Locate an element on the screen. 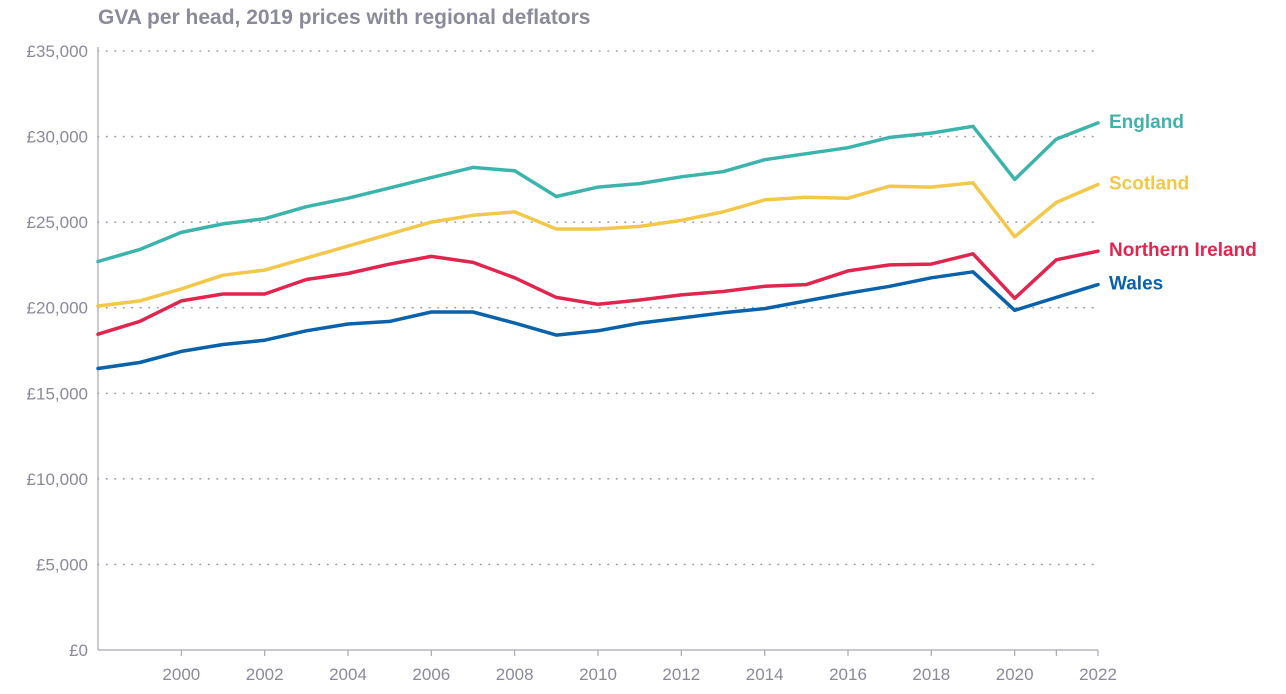 The height and width of the screenshot is (694, 1286). series-label-wales: Wales is located at coordinates (1136, 284).